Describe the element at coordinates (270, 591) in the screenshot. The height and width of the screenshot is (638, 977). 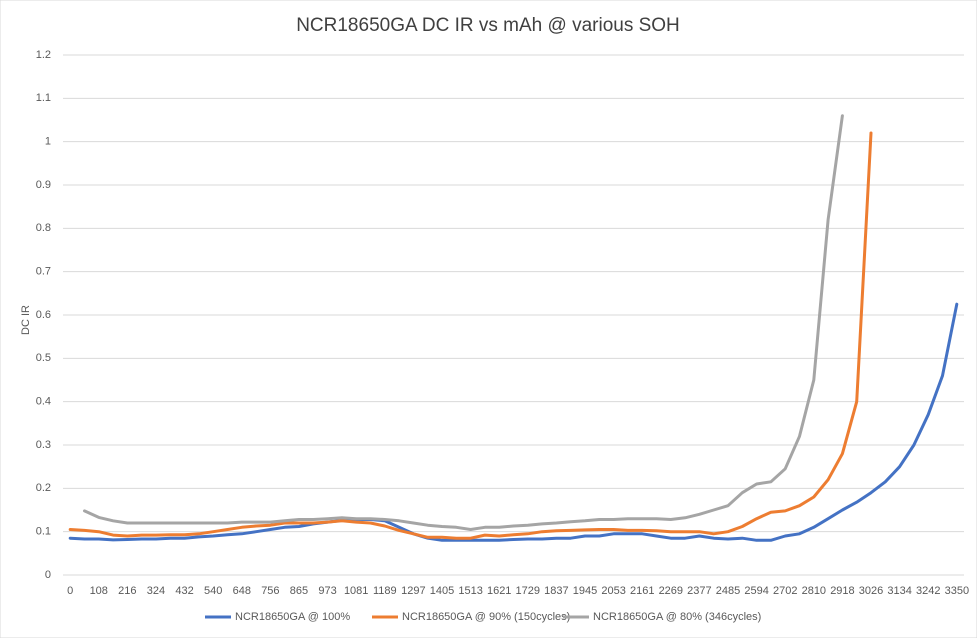
I see `x-tick-label: 756` at that location.